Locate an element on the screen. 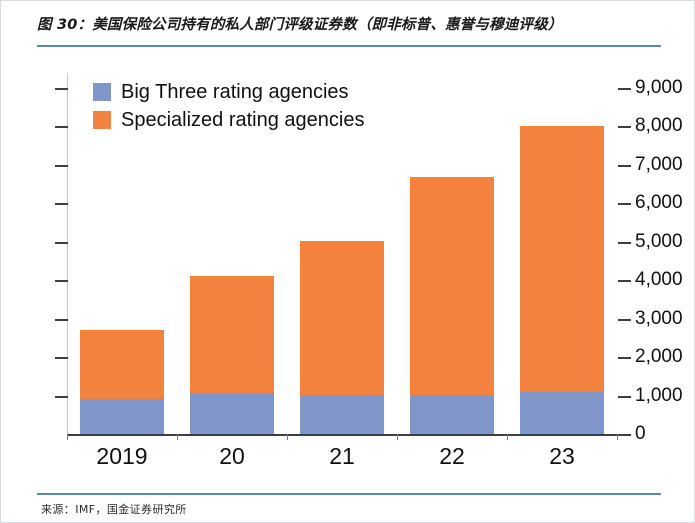 This screenshot has height=523, width=695. y-tick-label: 5,000 is located at coordinates (659, 241).